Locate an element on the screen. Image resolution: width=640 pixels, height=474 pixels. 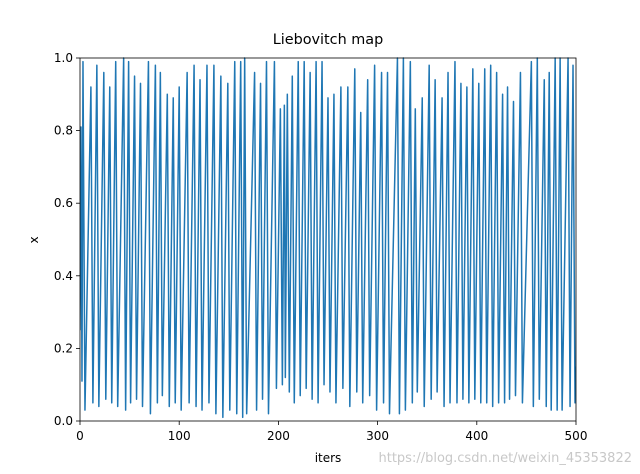
y-tick-label: 0.2 is located at coordinates (63, 348).